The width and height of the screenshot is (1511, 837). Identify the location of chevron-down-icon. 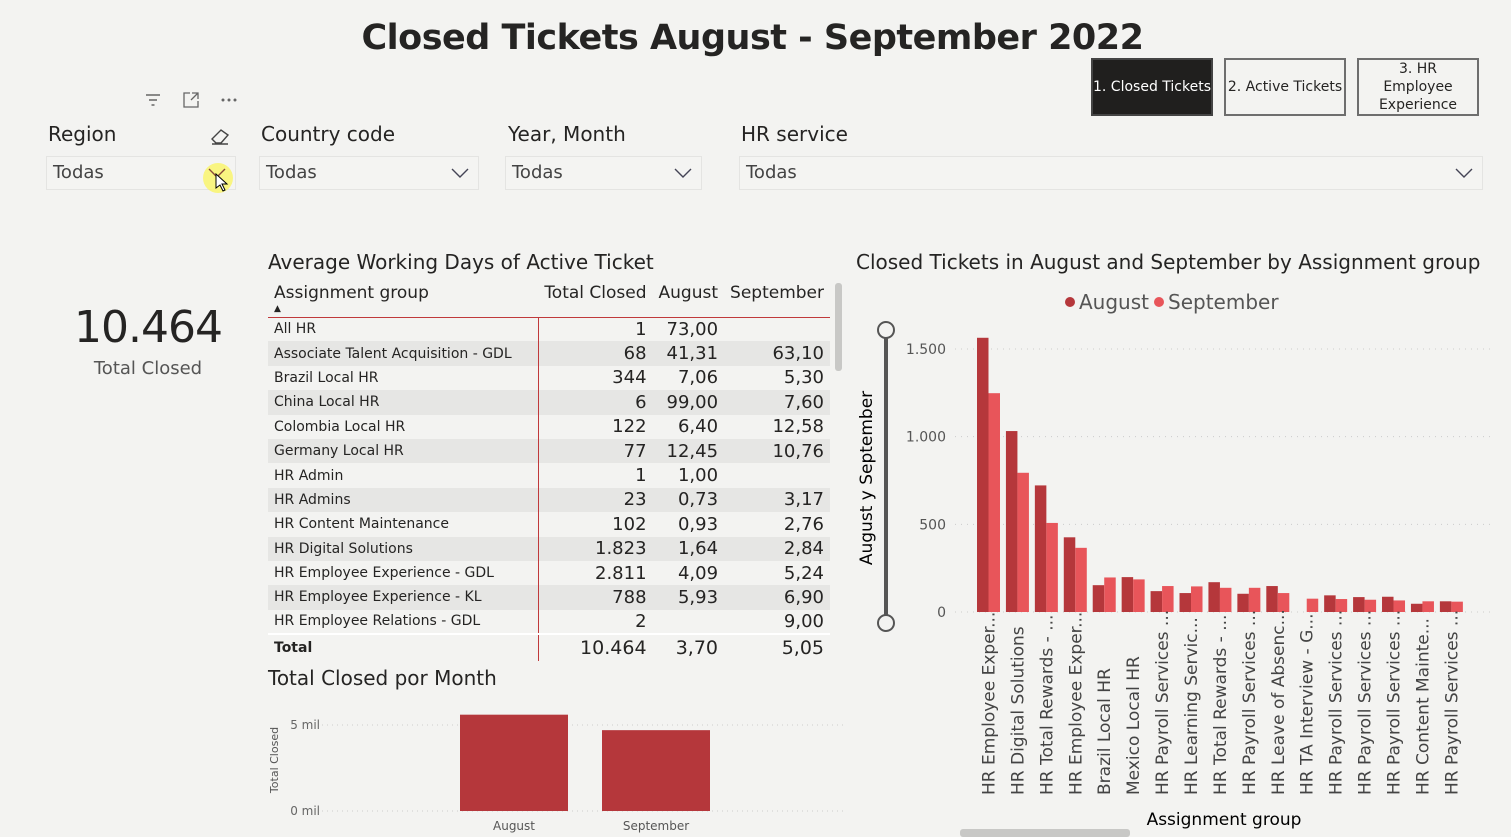
(683, 173).